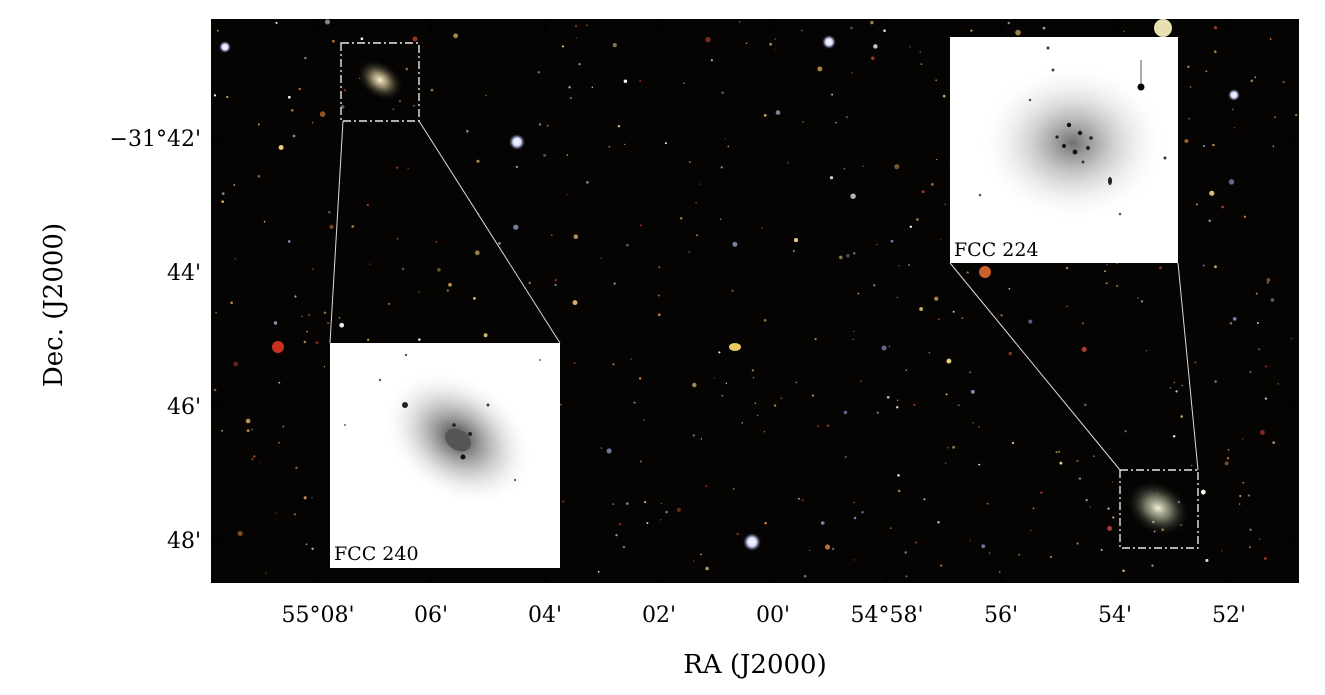 Image resolution: width=1325 pixels, height=695 pixels. Describe the element at coordinates (773, 615) in the screenshot. I see `x-tick-label: 00'` at that location.